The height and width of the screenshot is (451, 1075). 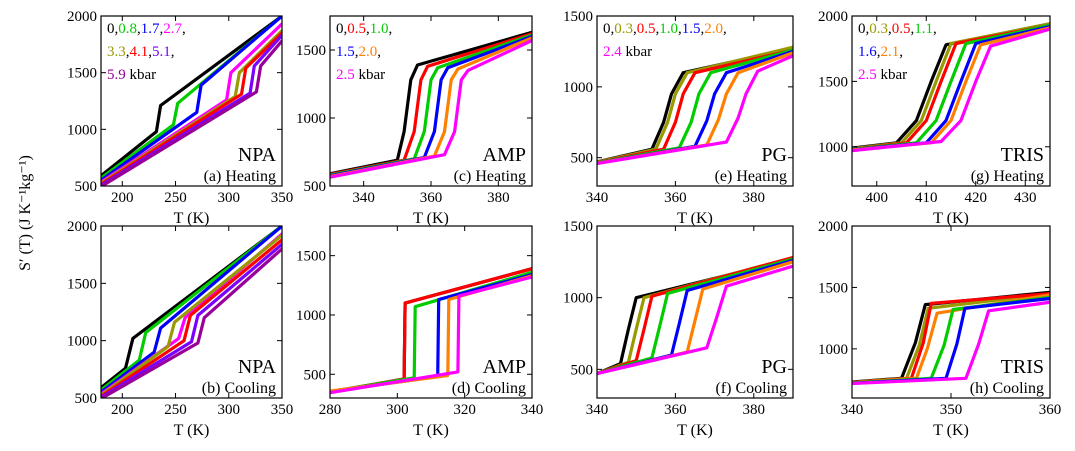 I want to click on x-tick-label: 420, so click(x=976, y=198).